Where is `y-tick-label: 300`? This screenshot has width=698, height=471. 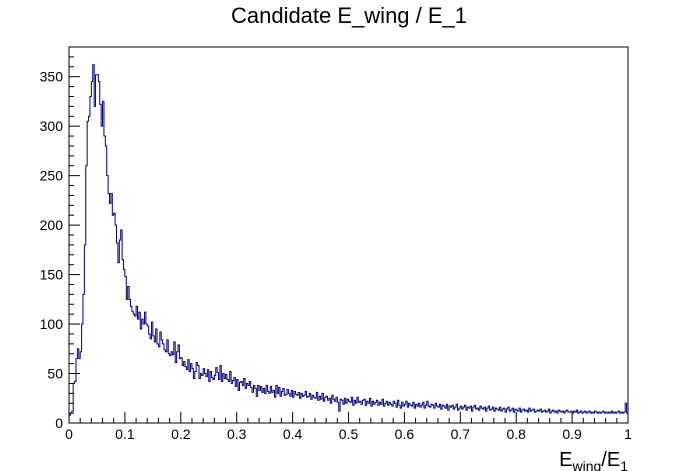
y-tick-label: 300 is located at coordinates (52, 126).